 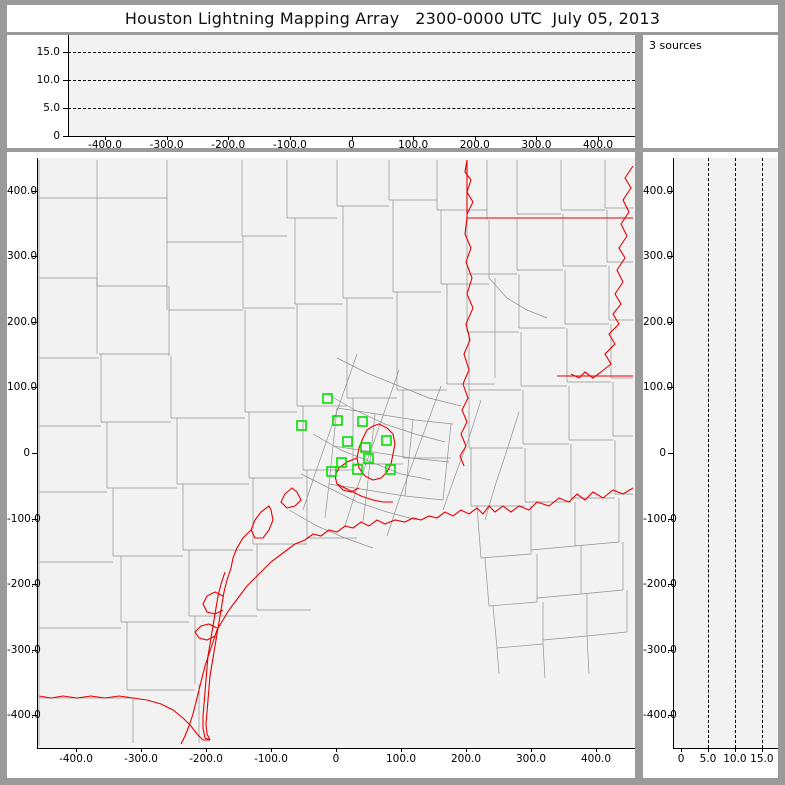 I want to click on y-tick-label: -400.0, so click(x=660, y=715).